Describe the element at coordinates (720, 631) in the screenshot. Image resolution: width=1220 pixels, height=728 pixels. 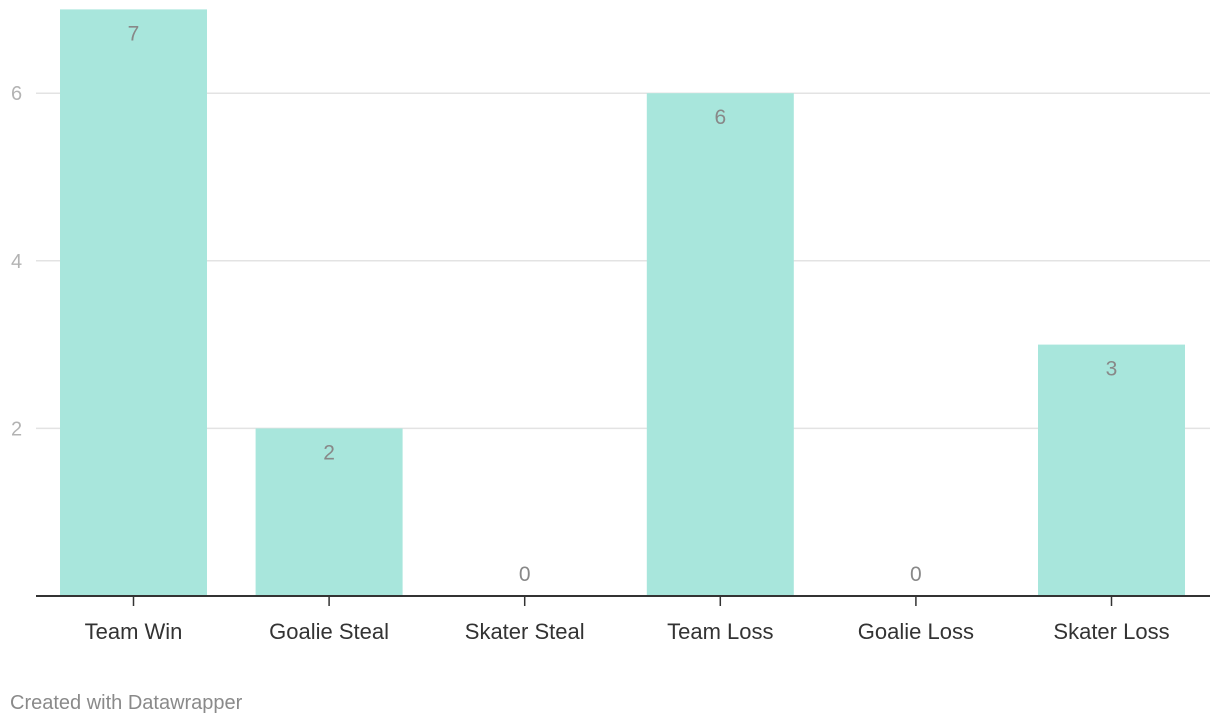
I see `x-tick-label: Team Loss` at that location.